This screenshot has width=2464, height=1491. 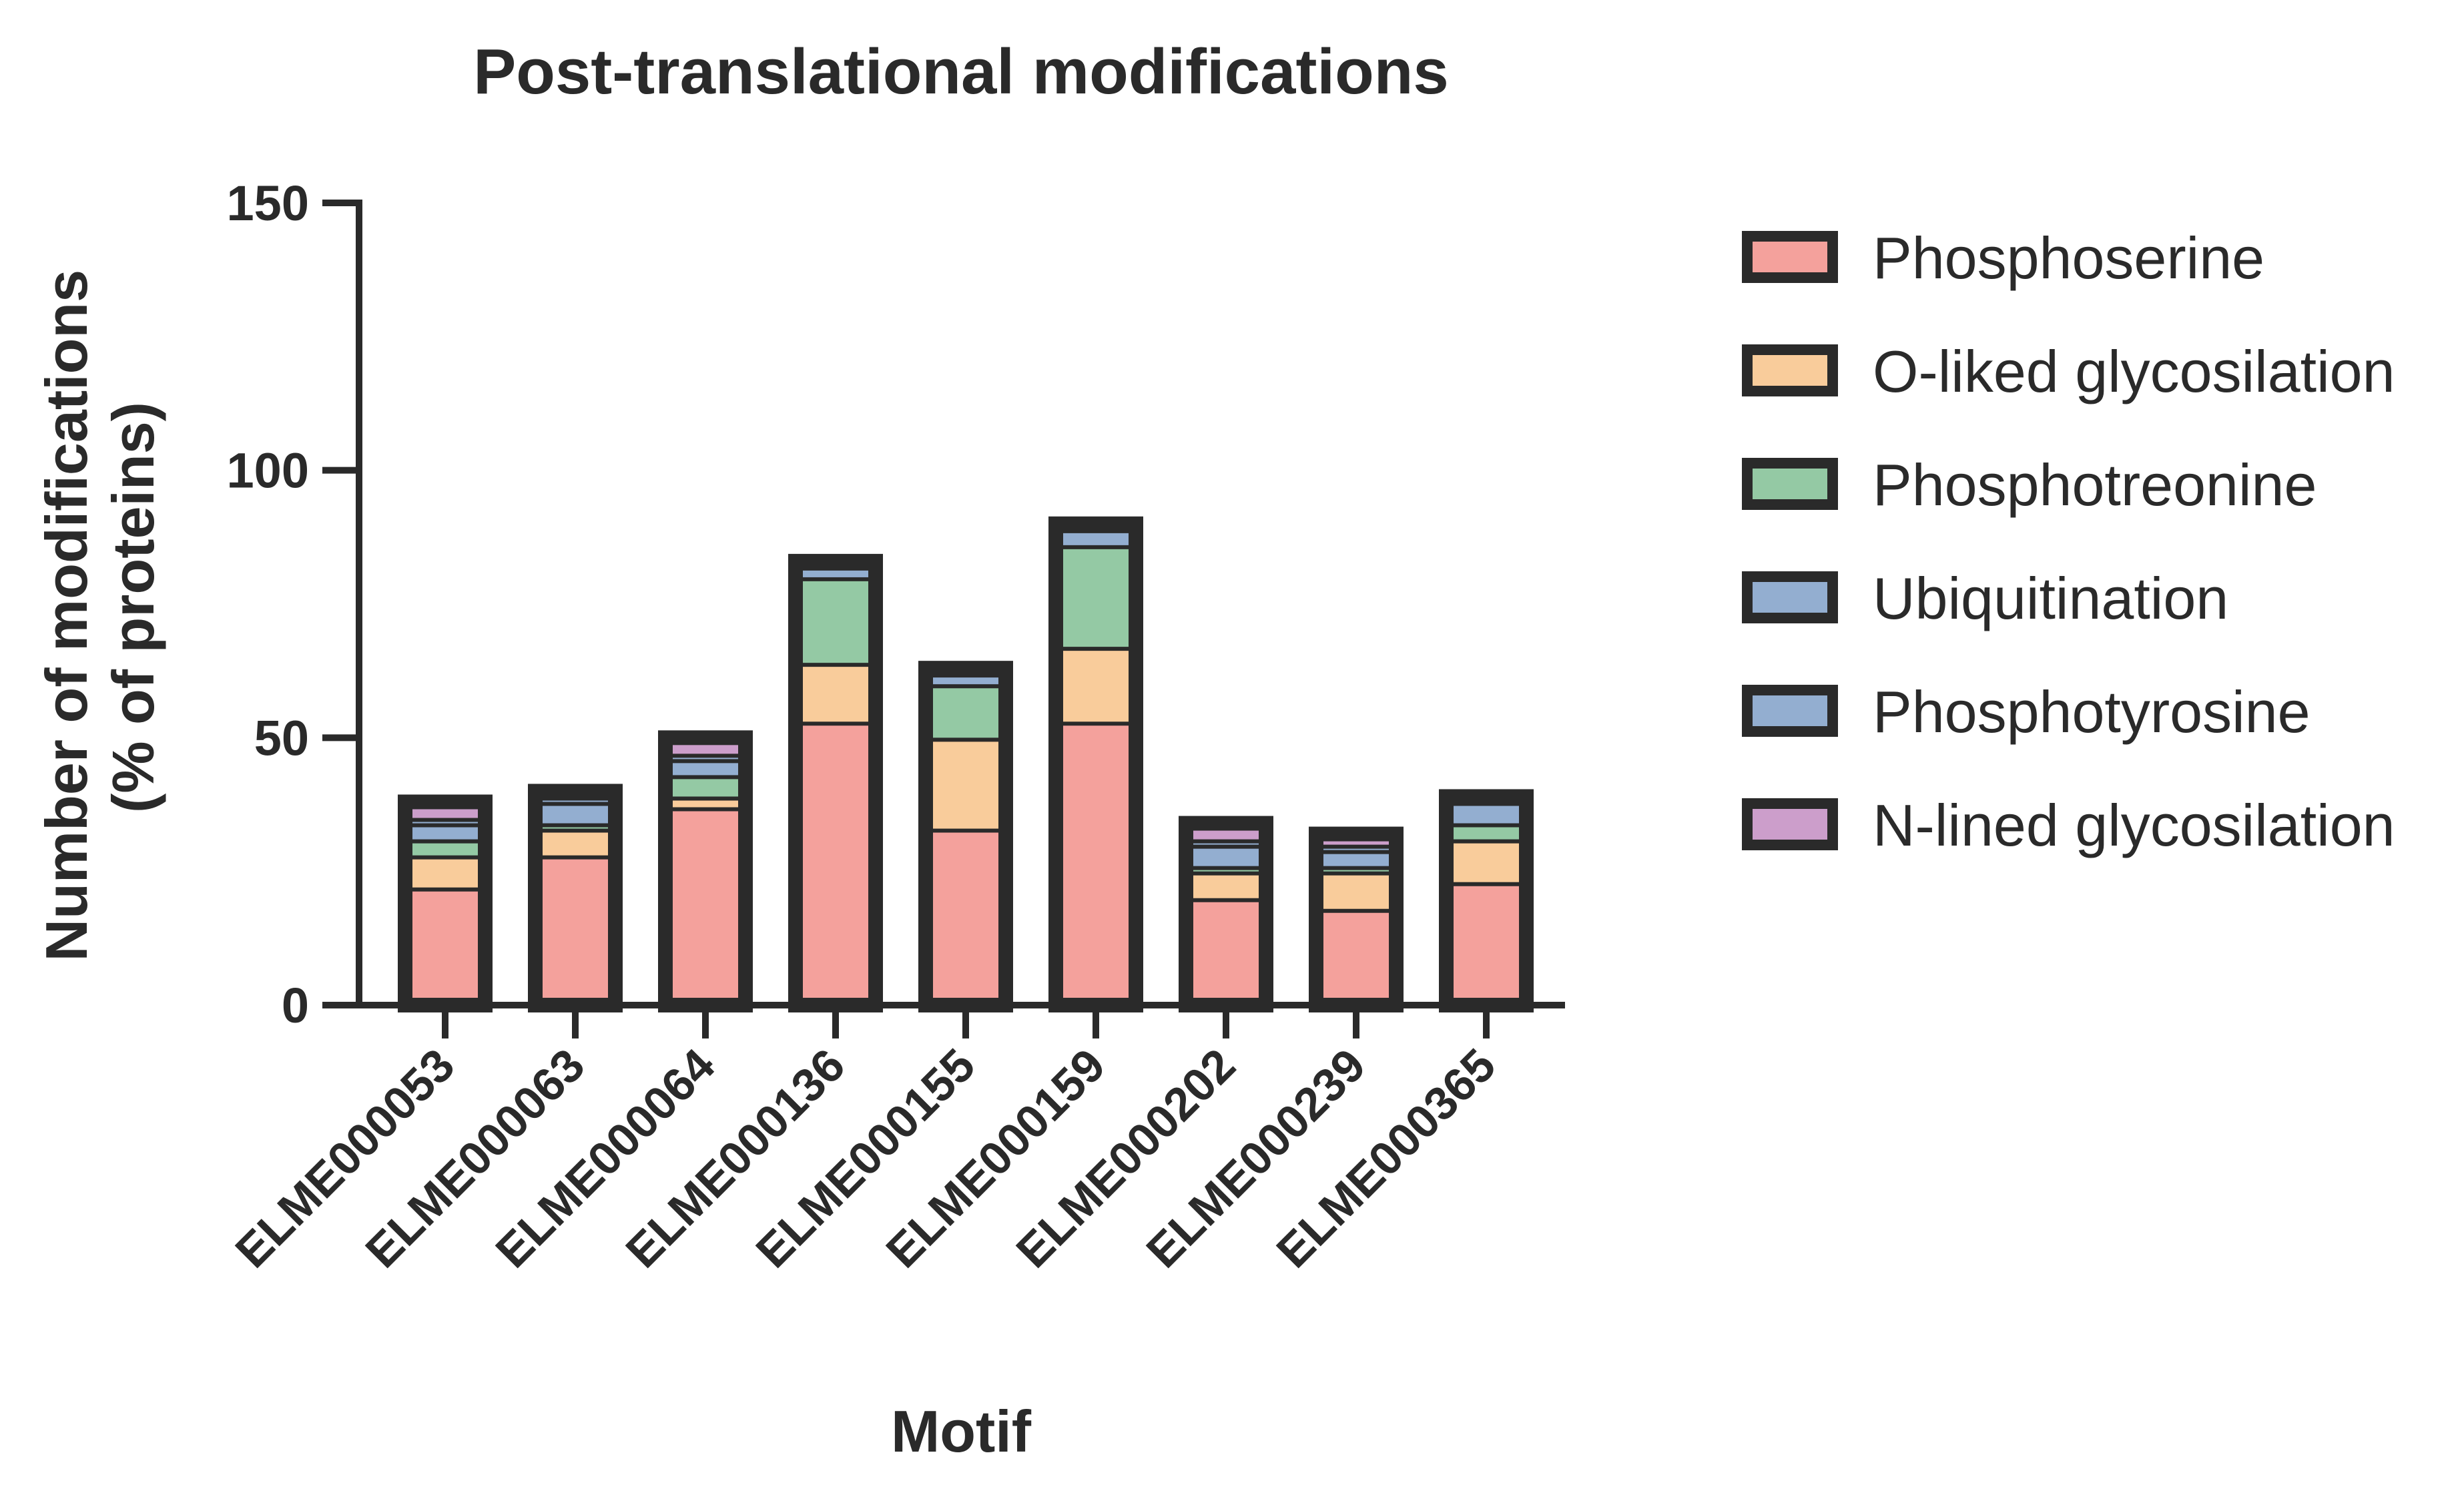 What do you see at coordinates (2092, 712) in the screenshot?
I see `legend-label-phosphotyrosine: Phosphotyrosine` at bounding box center [2092, 712].